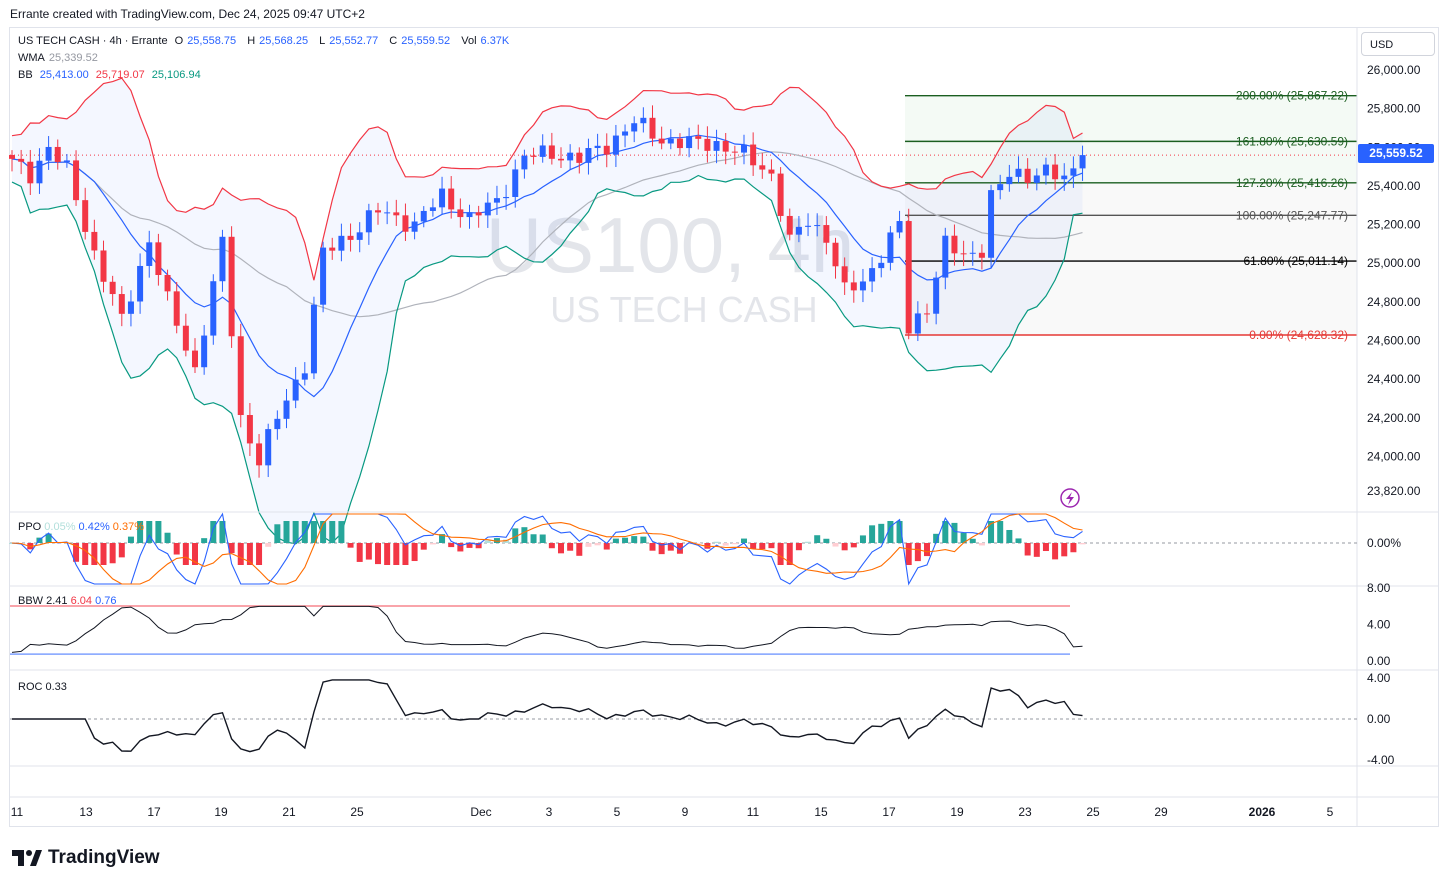 The width and height of the screenshot is (1449, 888). I want to click on fib-label: 200.00% (25,867.22), so click(1292, 96).